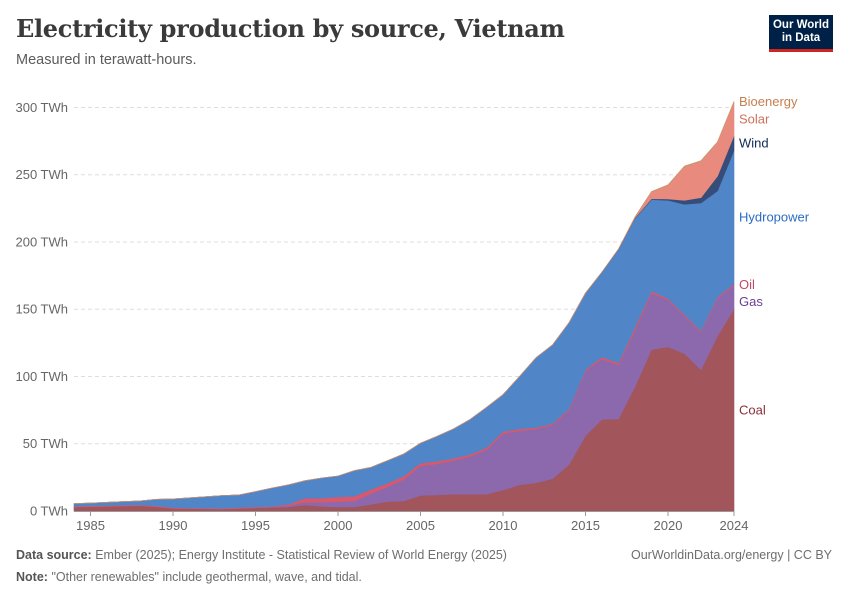 The image size is (850, 600). Describe the element at coordinates (41, 376) in the screenshot. I see `y-tick-label: 100 TWh` at that location.